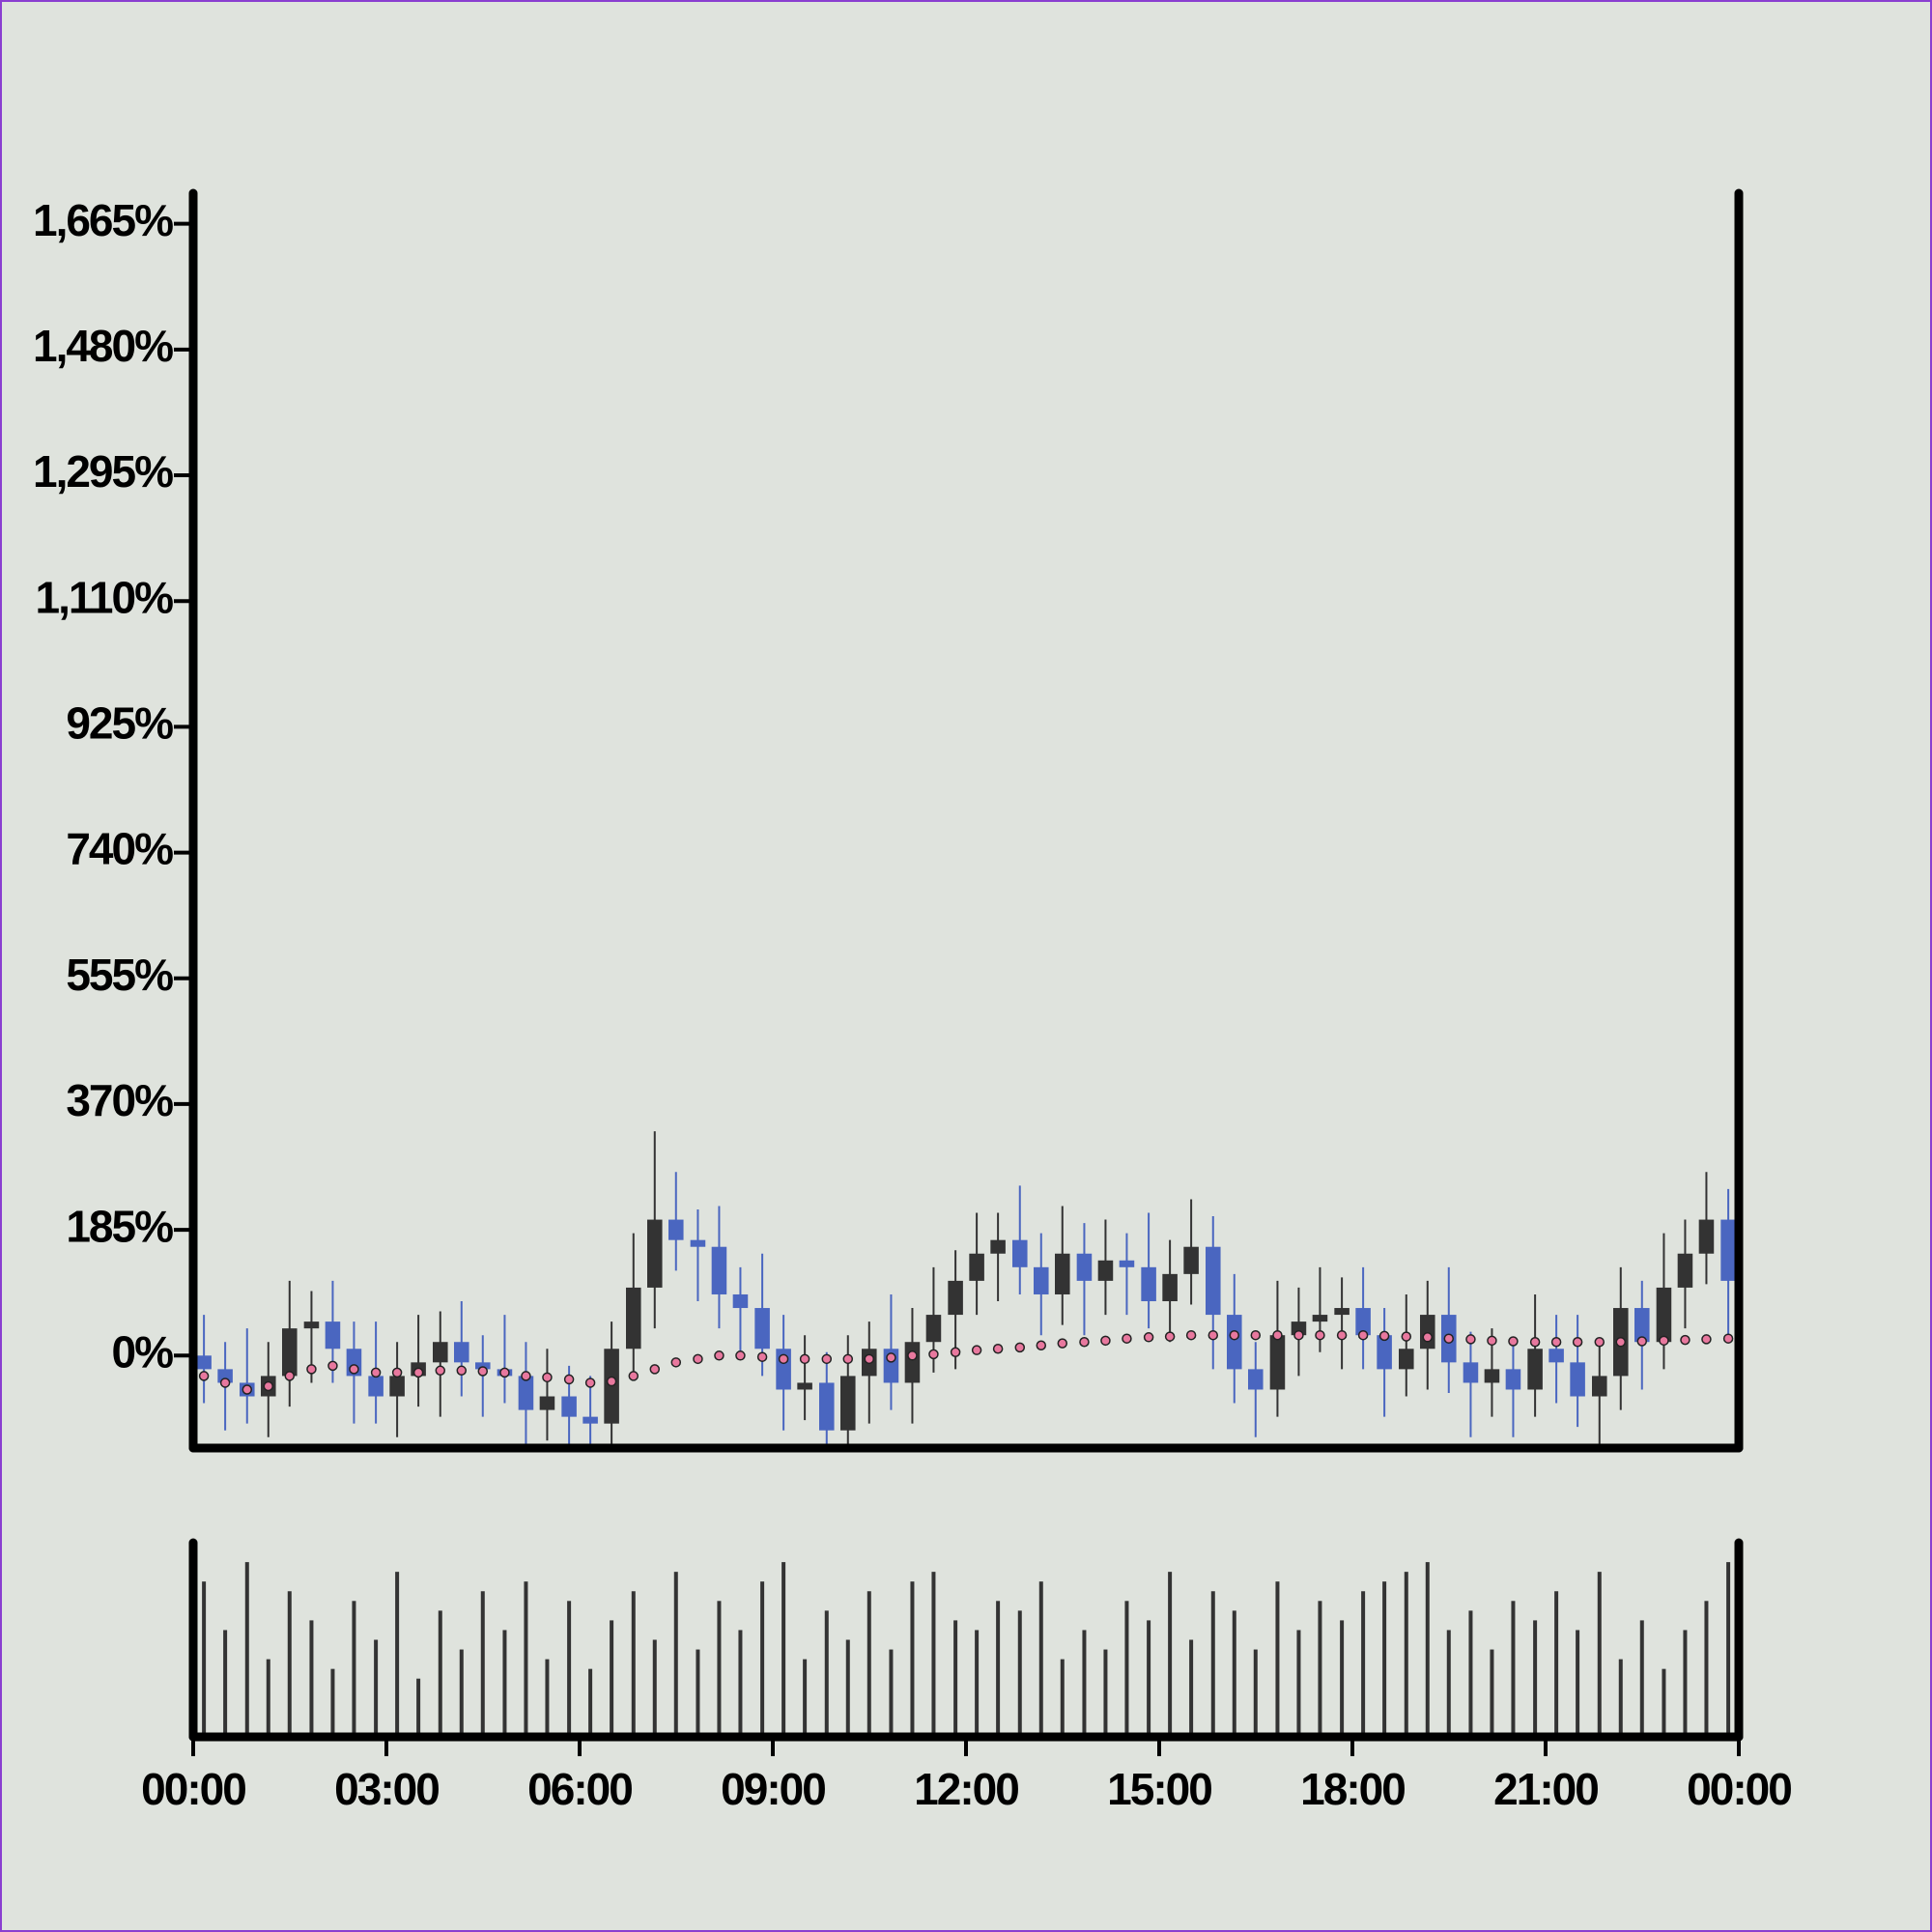 The image size is (1932, 1932). What do you see at coordinates (103, 220) in the screenshot?
I see `y-tick-label: 1,665%` at bounding box center [103, 220].